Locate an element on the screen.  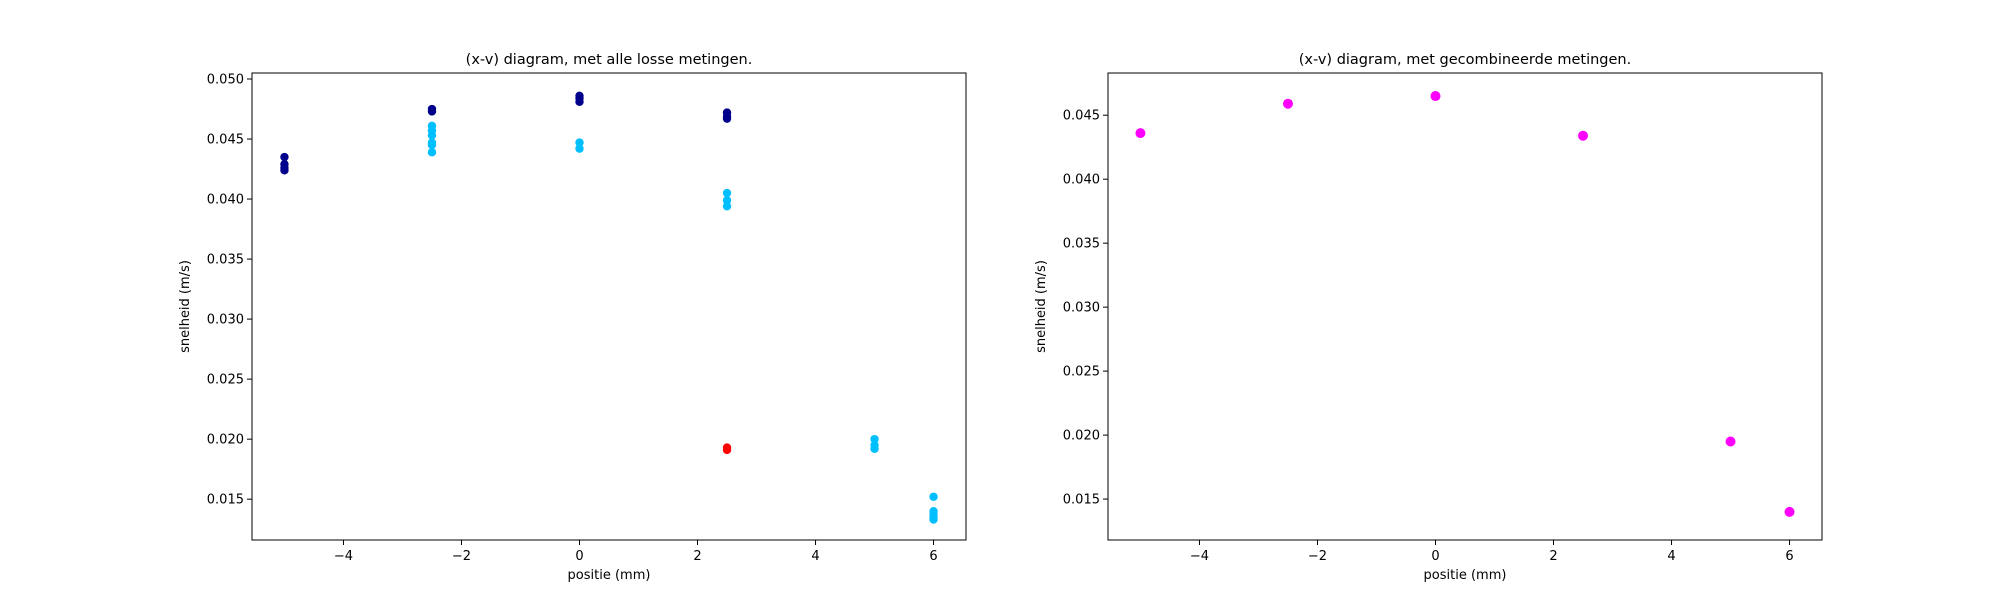
y-tick-label: 0.050 is located at coordinates (225, 80).